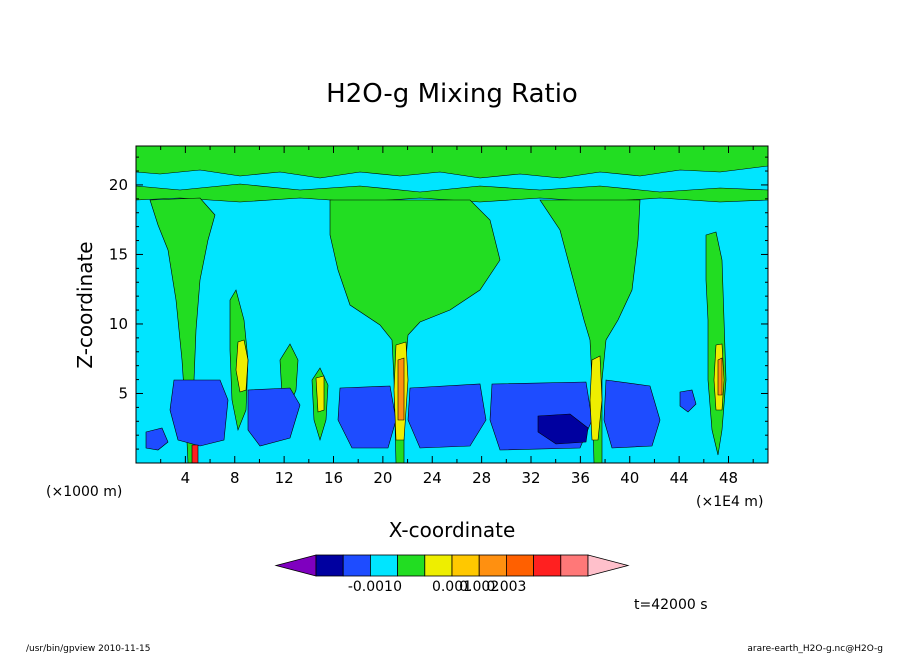  Describe the element at coordinates (85, 304) in the screenshot. I see `y-axis-label: Z-coordinate` at that location.